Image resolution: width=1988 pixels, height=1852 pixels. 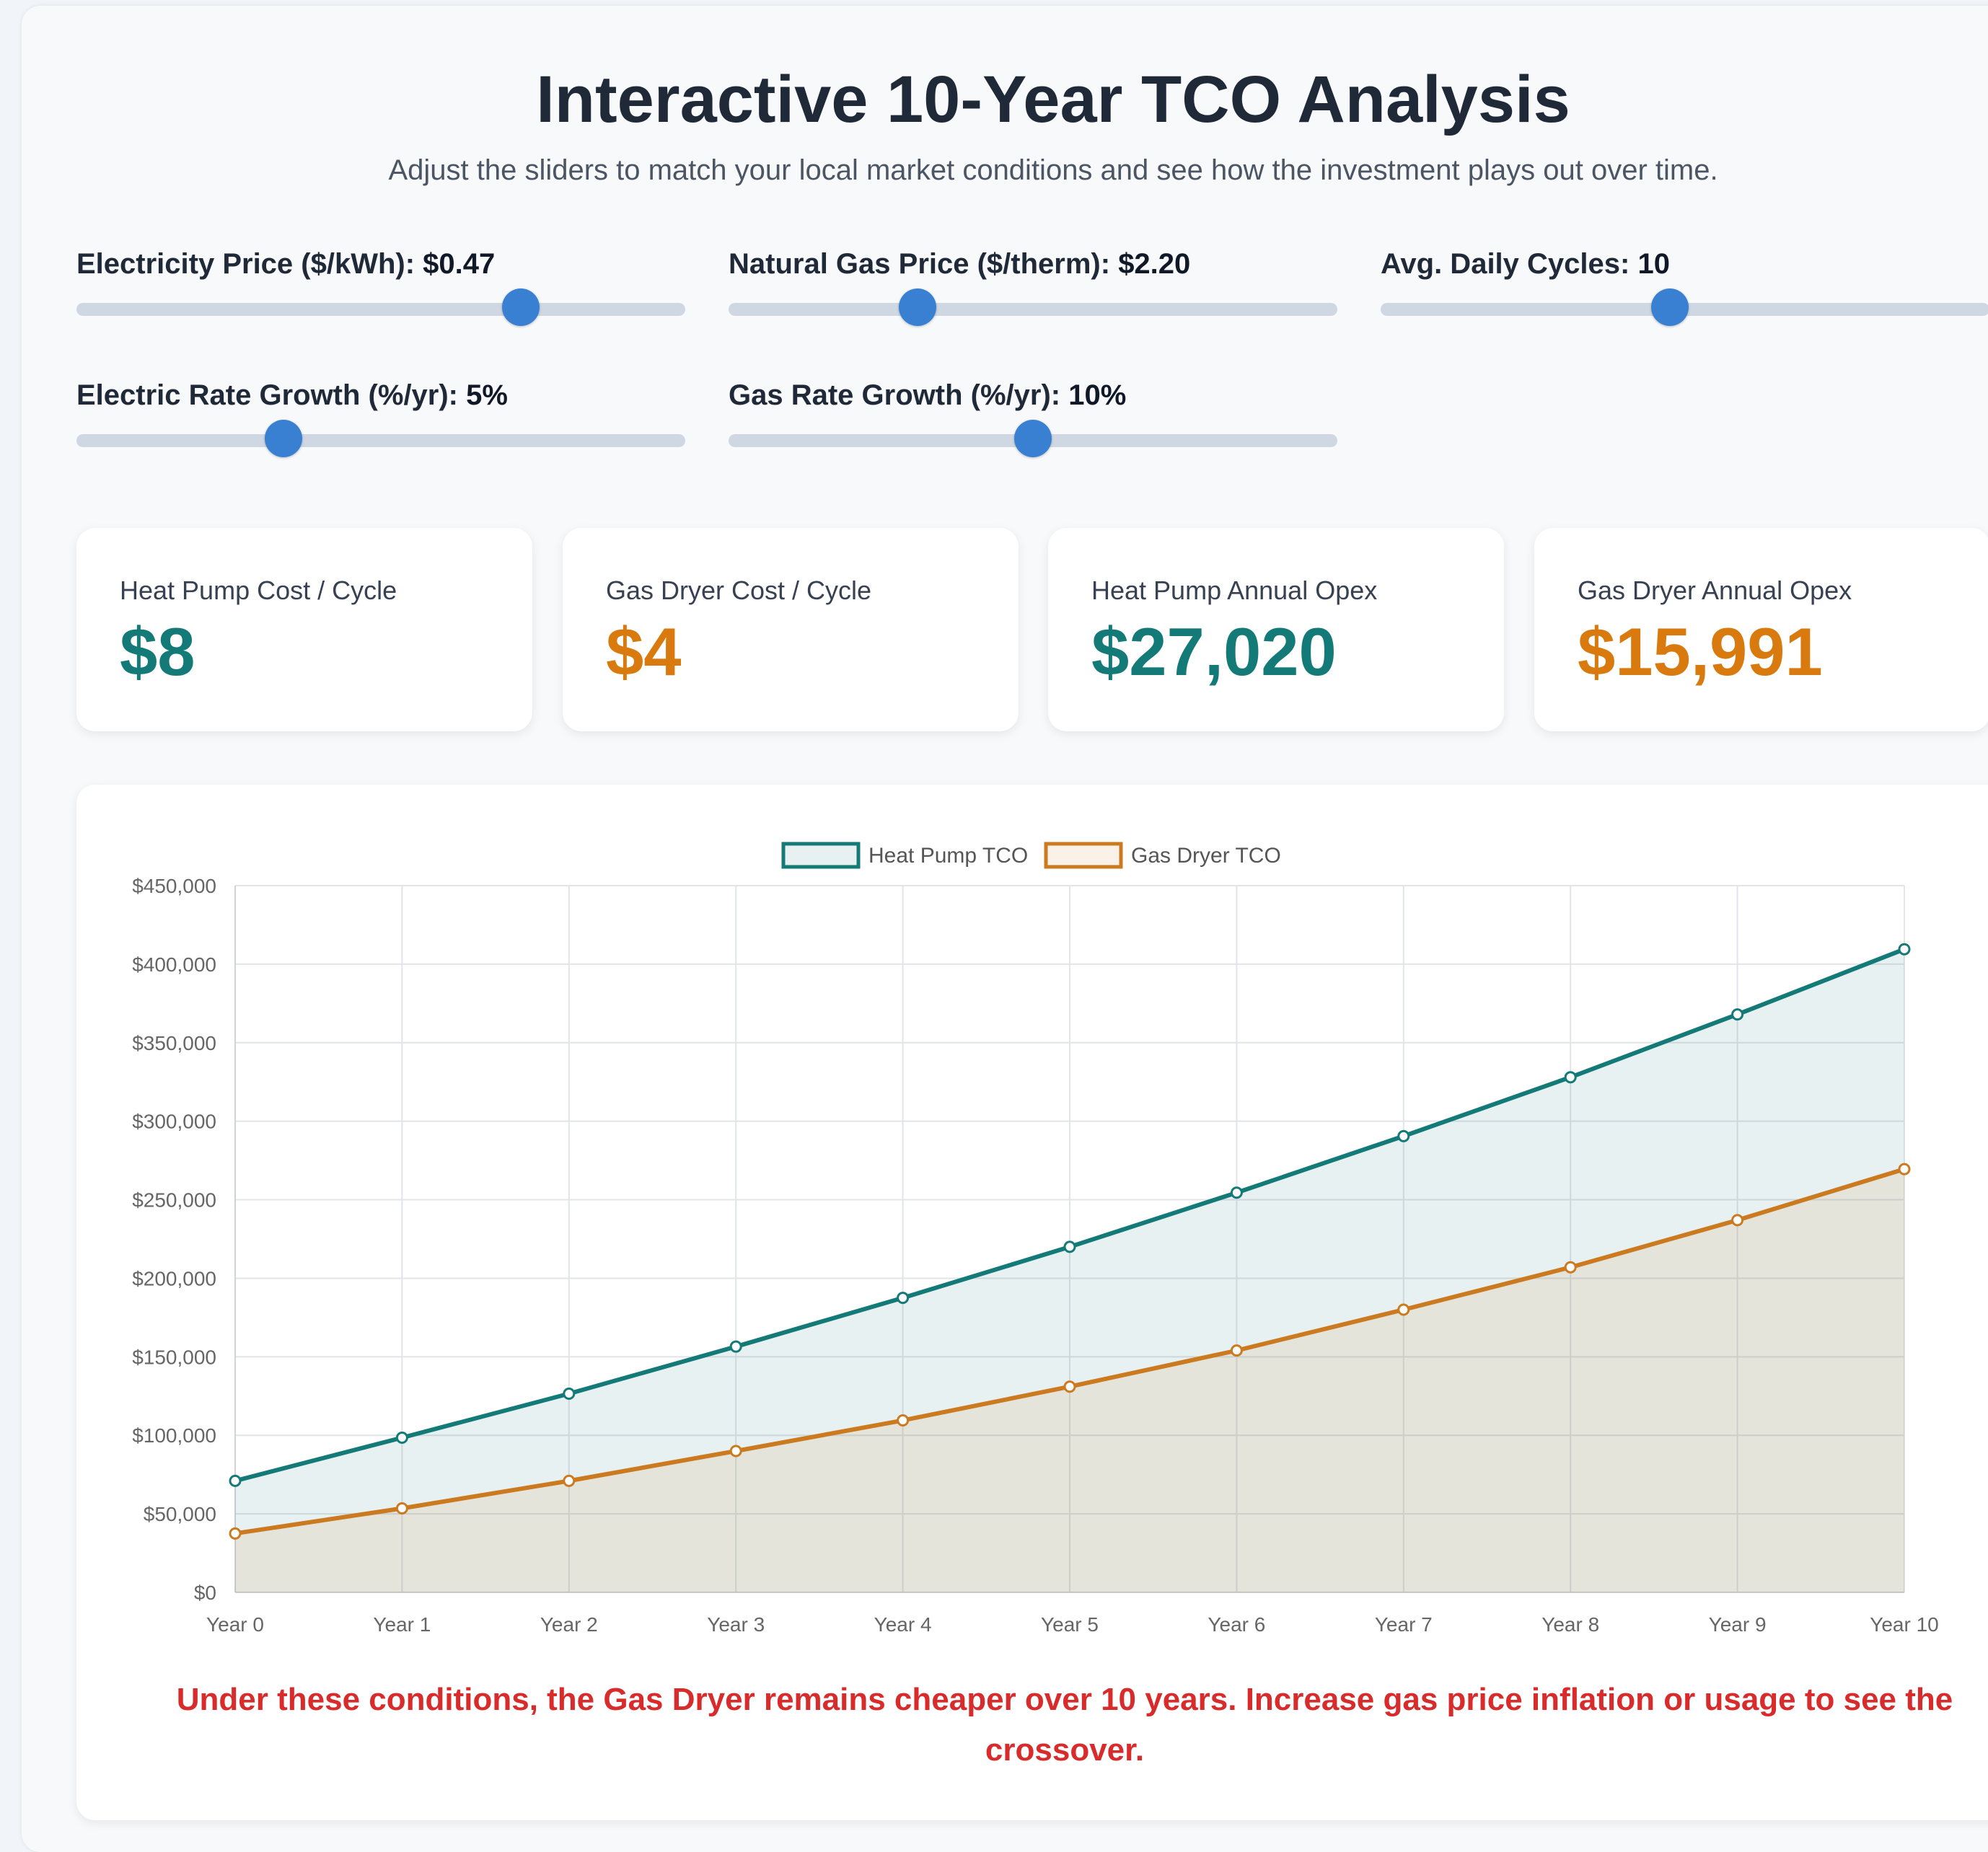 What do you see at coordinates (1404, 1624) in the screenshot?
I see `x-tick-label: Year 7` at bounding box center [1404, 1624].